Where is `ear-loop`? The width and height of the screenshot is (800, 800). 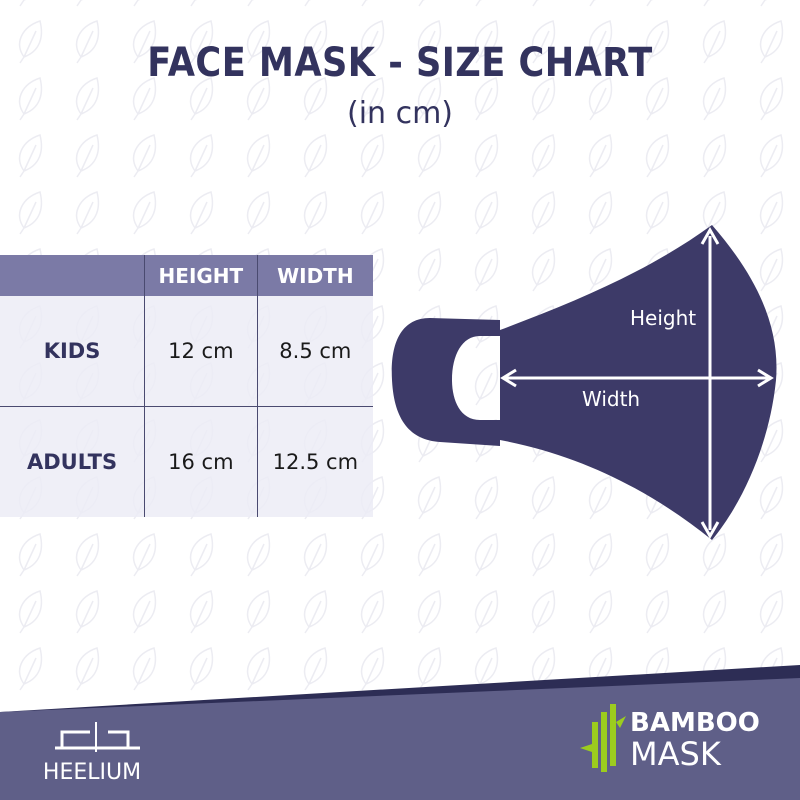 ear-loop is located at coordinates (445, 382).